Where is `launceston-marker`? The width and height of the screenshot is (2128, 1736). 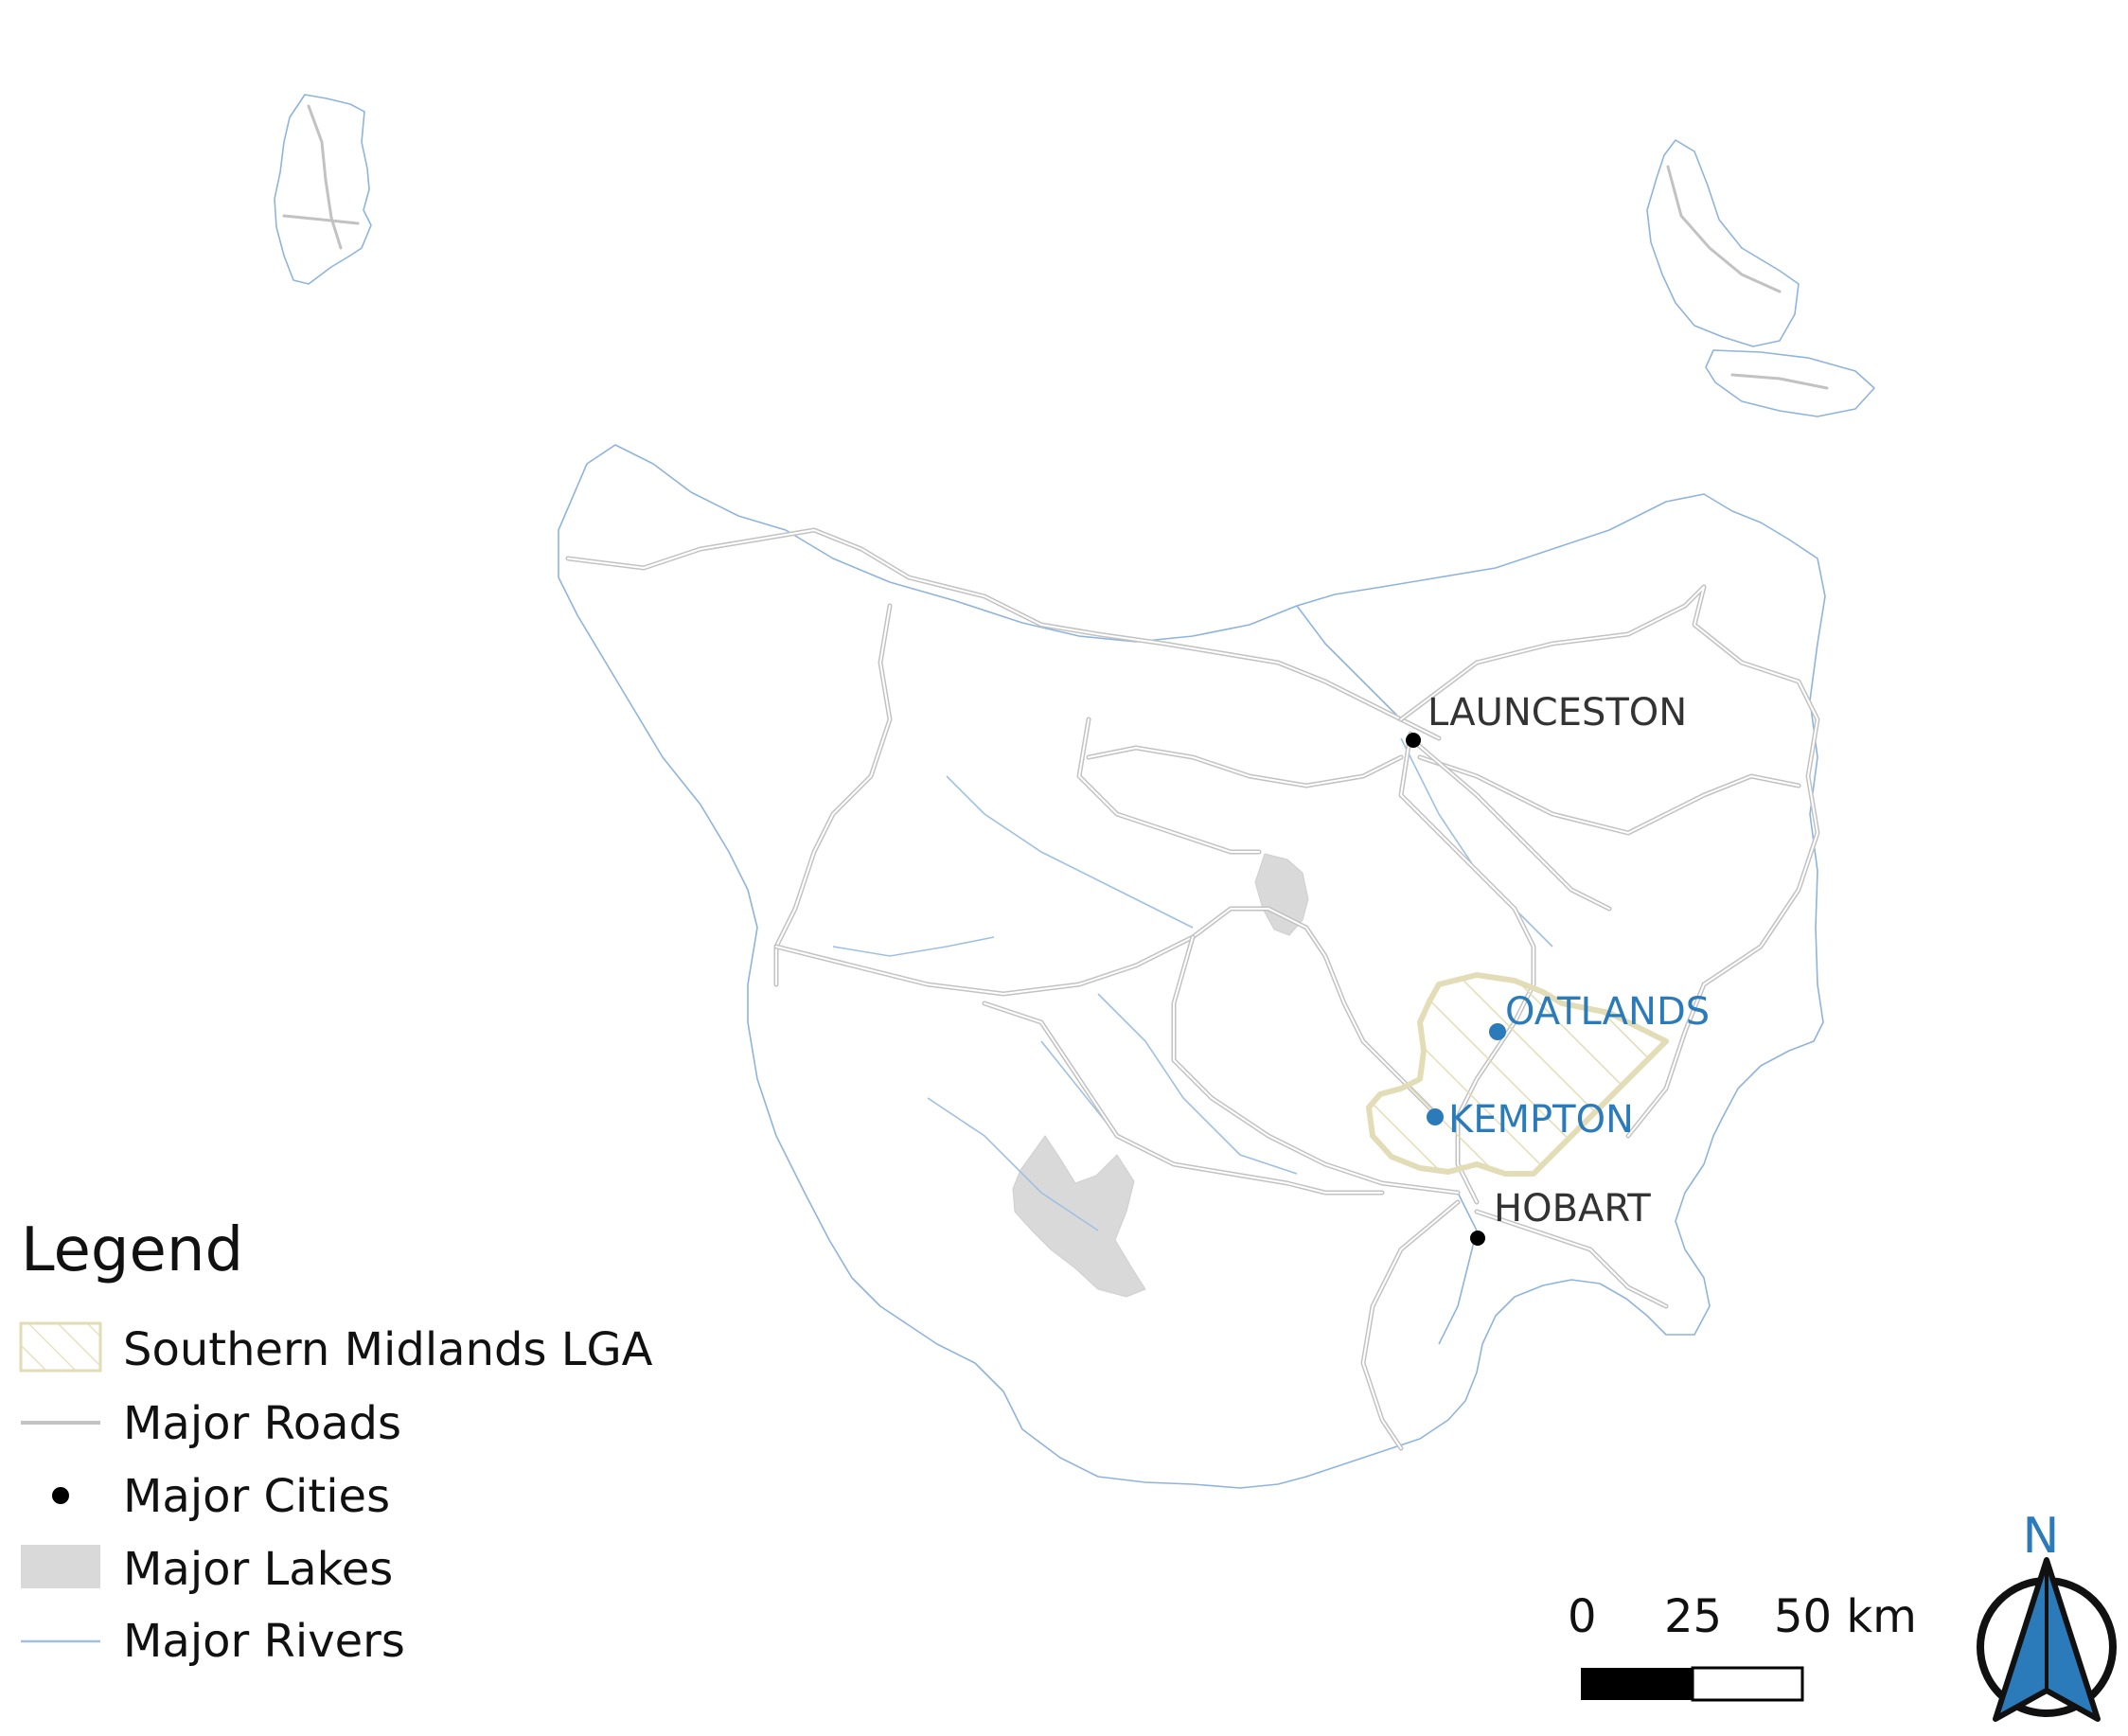
launceston-marker is located at coordinates (1413, 740).